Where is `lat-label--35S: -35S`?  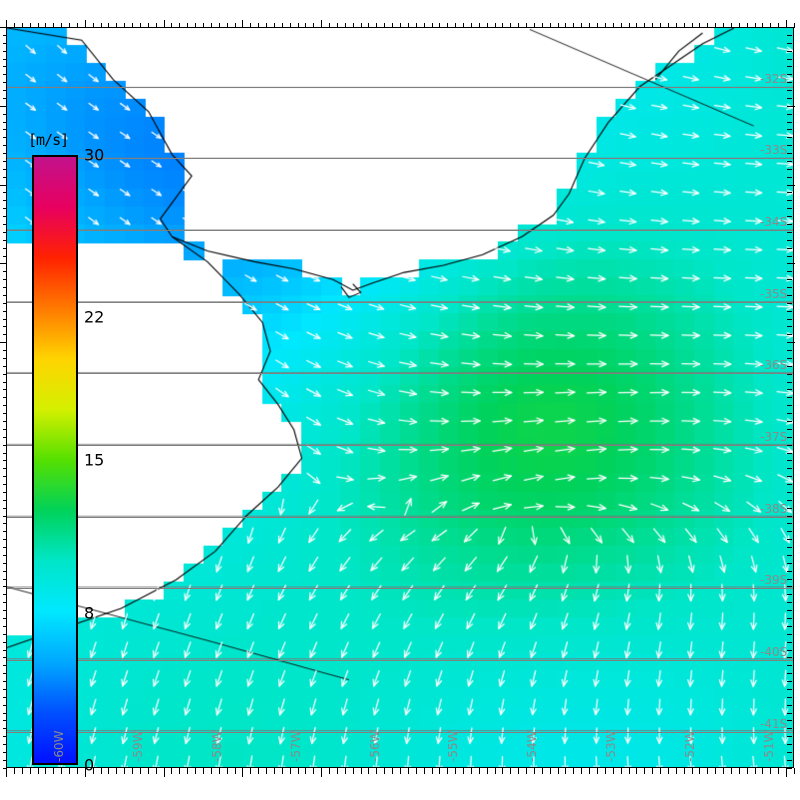
lat-label--35S: -35S is located at coordinates (774, 293).